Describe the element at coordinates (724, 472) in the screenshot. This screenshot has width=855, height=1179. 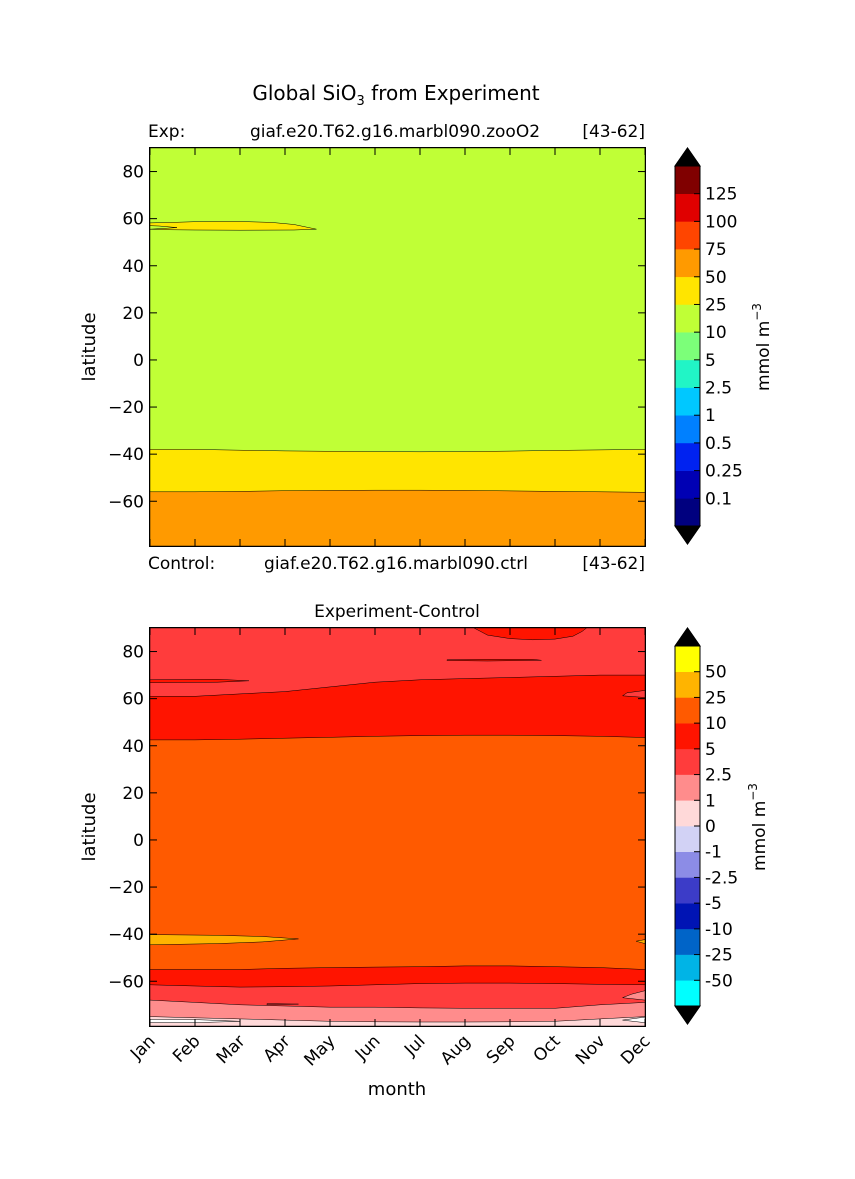
I see `colorbar-tick-label: 0.25` at that location.